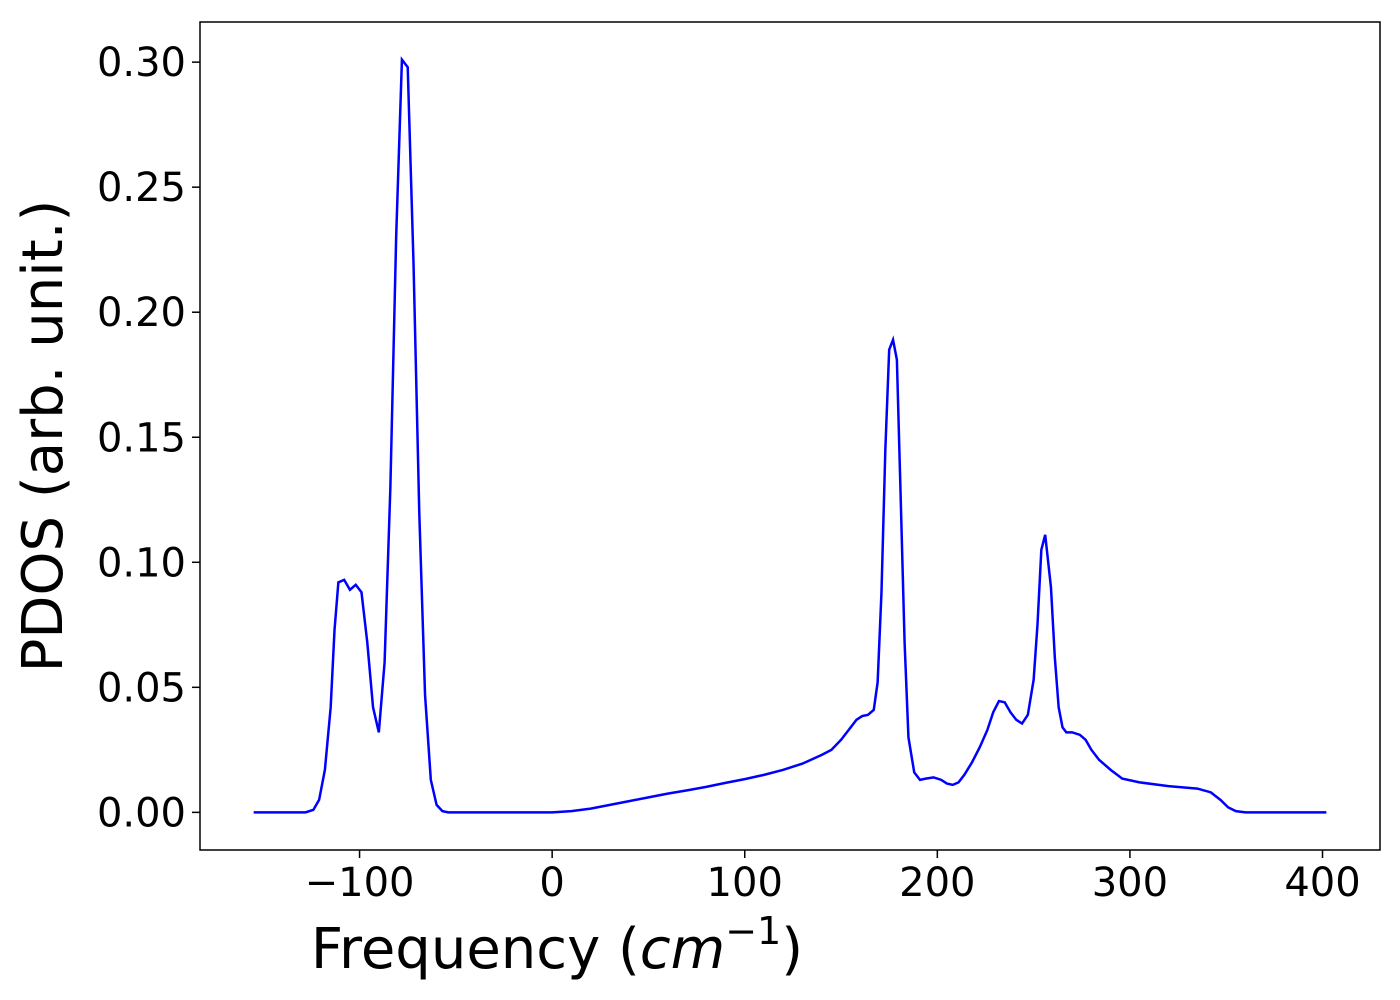 The width and height of the screenshot is (1400, 1000). What do you see at coordinates (141, 63) in the screenshot?
I see `y-tick-label: 0.30` at bounding box center [141, 63].